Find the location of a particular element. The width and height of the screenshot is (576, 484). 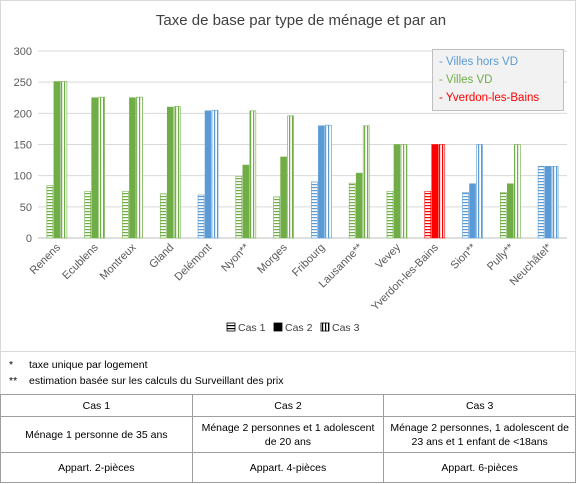

y-tick-label: 150 is located at coordinates (23, 146).